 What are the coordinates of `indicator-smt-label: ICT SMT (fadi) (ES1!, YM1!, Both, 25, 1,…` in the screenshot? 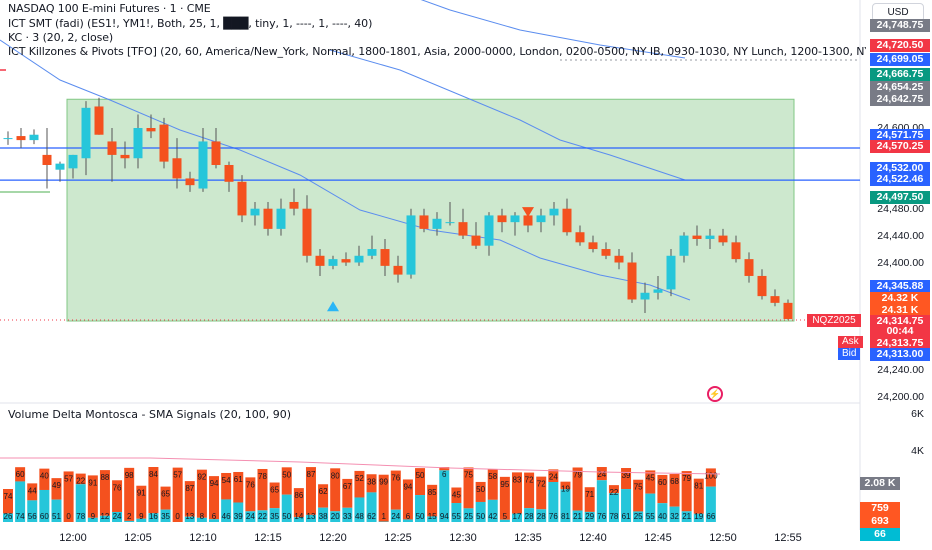 It's located at (190, 23).